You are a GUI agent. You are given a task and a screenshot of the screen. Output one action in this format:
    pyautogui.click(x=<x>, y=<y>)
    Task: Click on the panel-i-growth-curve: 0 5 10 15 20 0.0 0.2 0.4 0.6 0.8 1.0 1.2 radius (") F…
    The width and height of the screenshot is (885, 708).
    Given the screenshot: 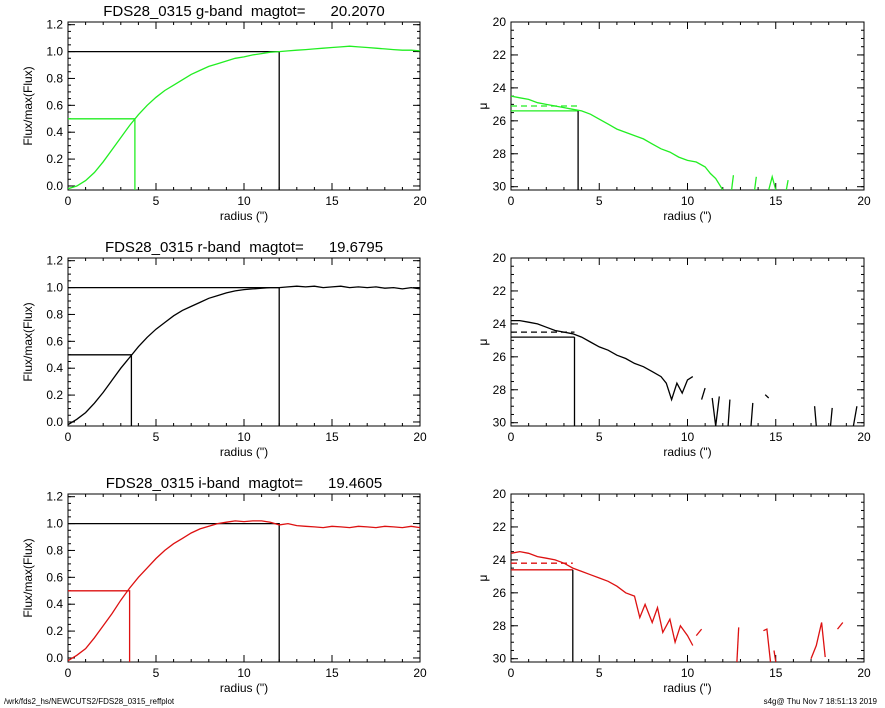 What is the action you would take?
    pyautogui.click(x=224, y=585)
    